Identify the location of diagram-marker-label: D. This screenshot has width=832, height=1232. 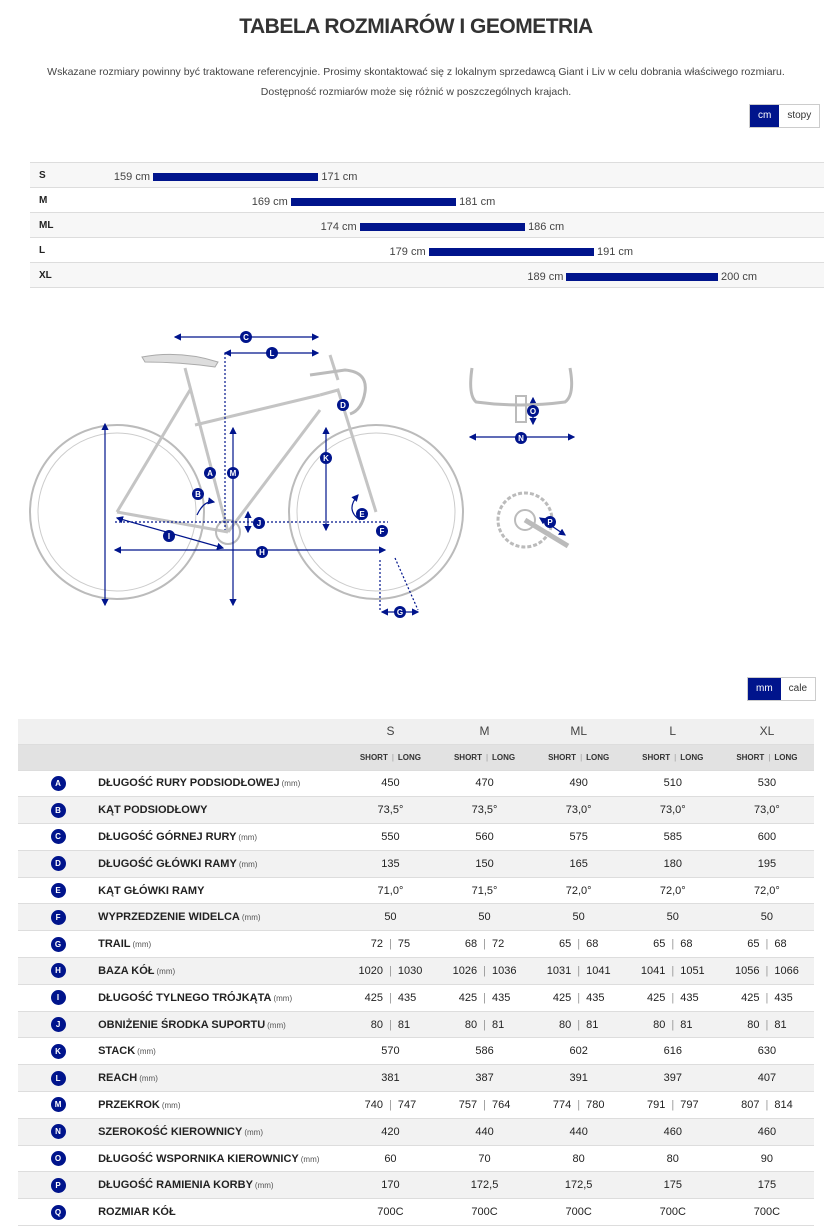
(343, 405).